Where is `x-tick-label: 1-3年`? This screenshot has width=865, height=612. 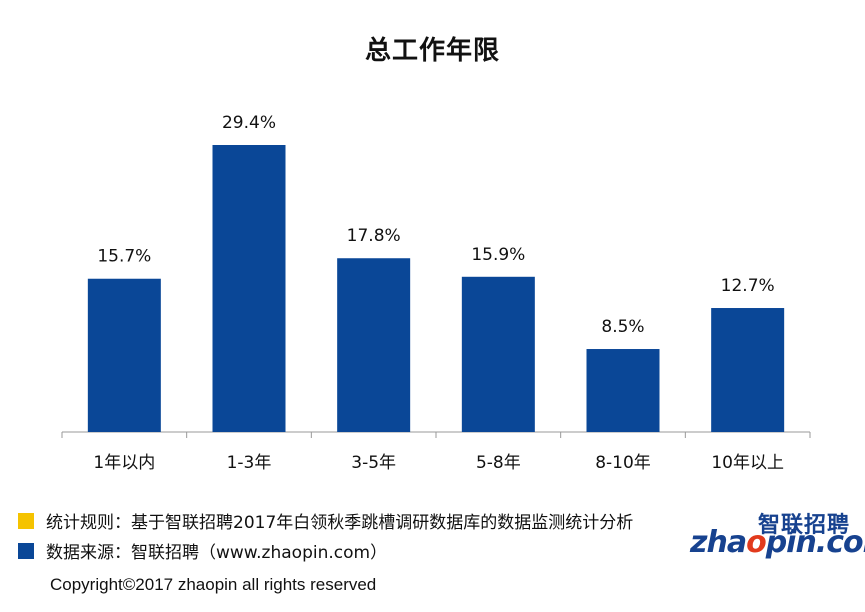 x-tick-label: 1-3年 is located at coordinates (249, 463).